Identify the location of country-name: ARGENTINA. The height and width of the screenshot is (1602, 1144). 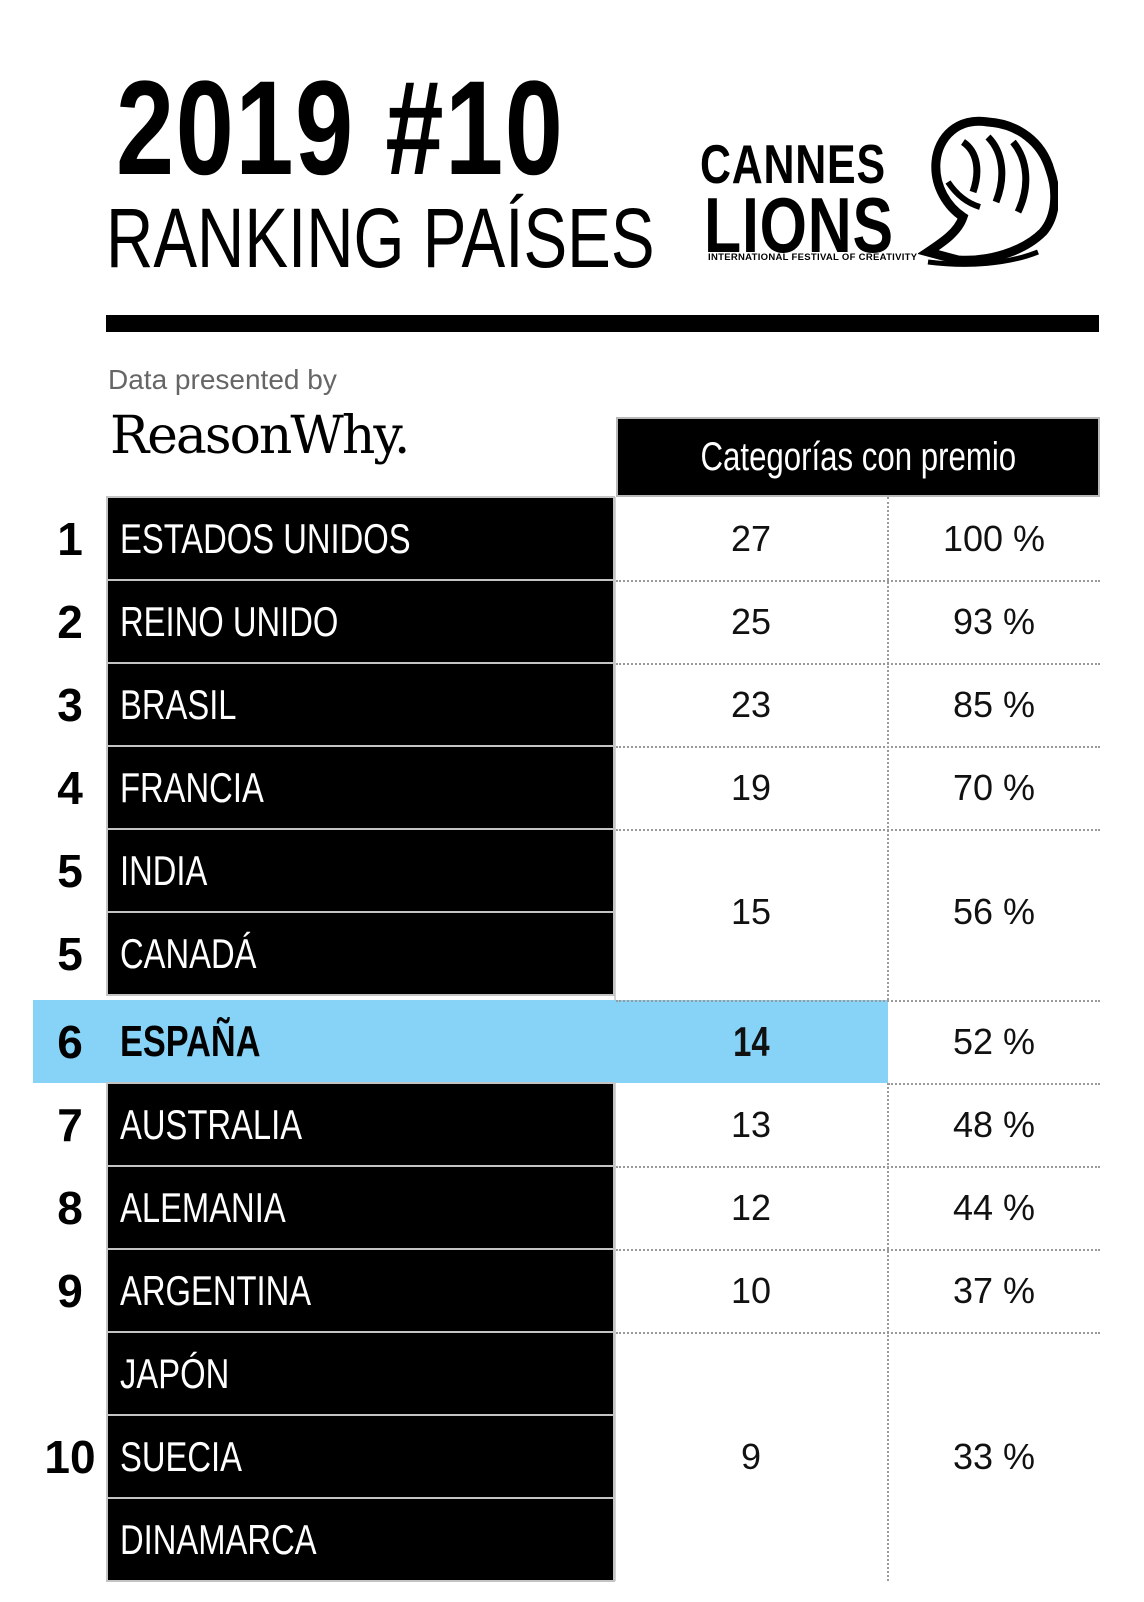
(360, 1290).